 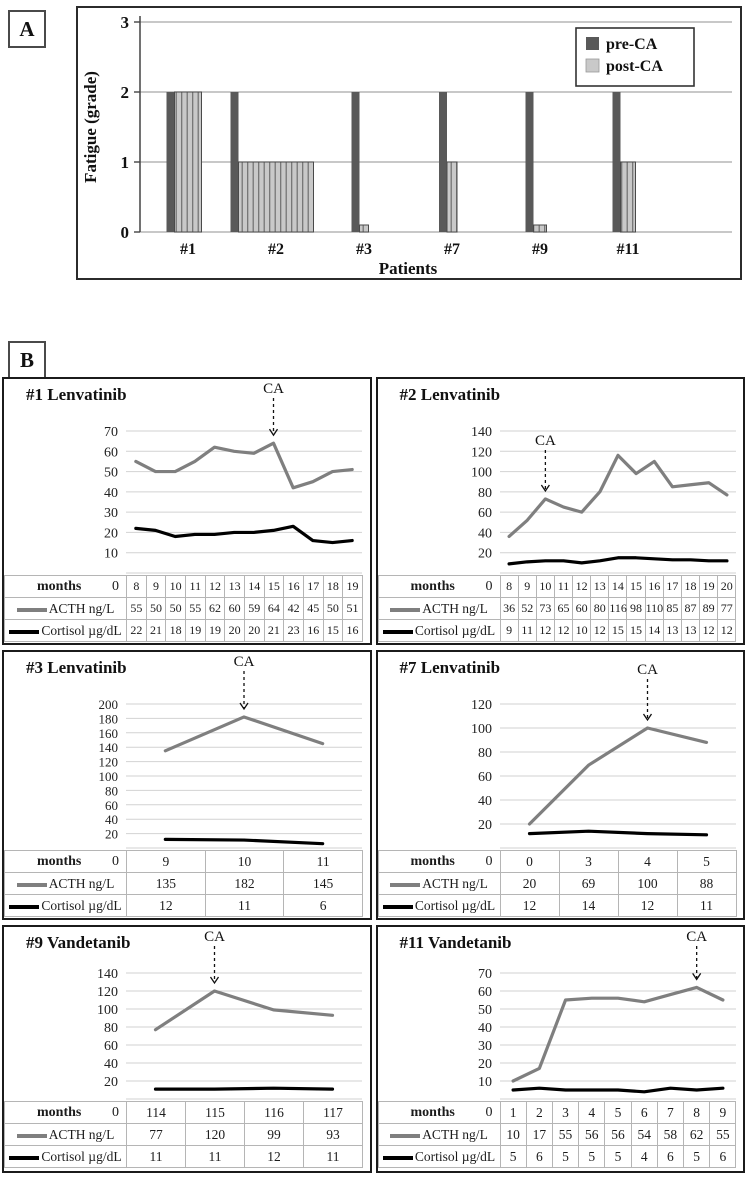 I want to click on value-cell: 21, so click(x=156, y=630).